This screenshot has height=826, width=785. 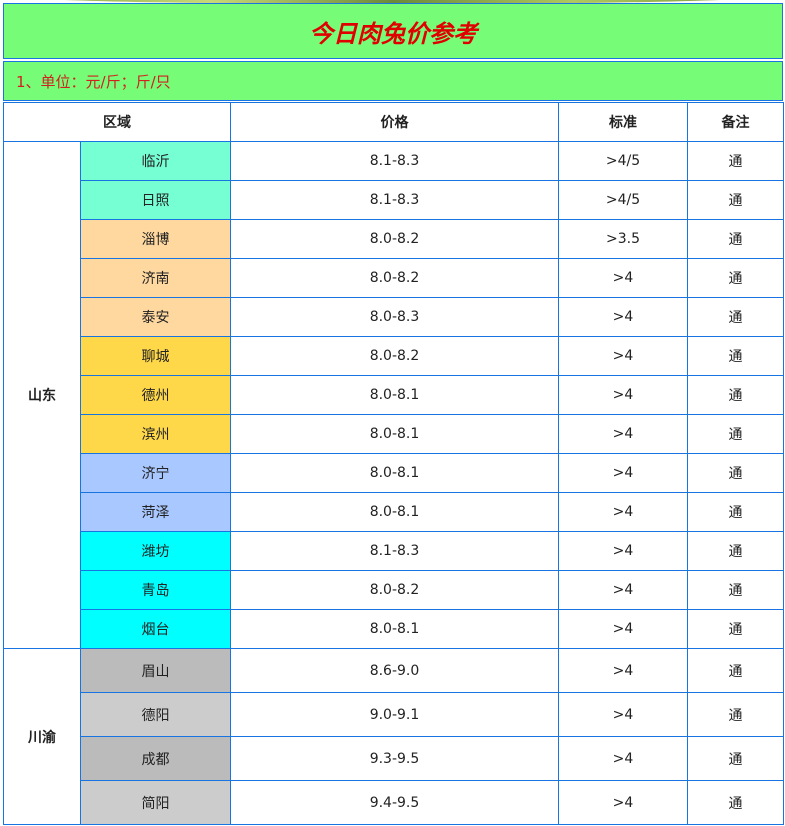 What do you see at coordinates (42, 736) in the screenshot?
I see `region-cell: 川渝` at bounding box center [42, 736].